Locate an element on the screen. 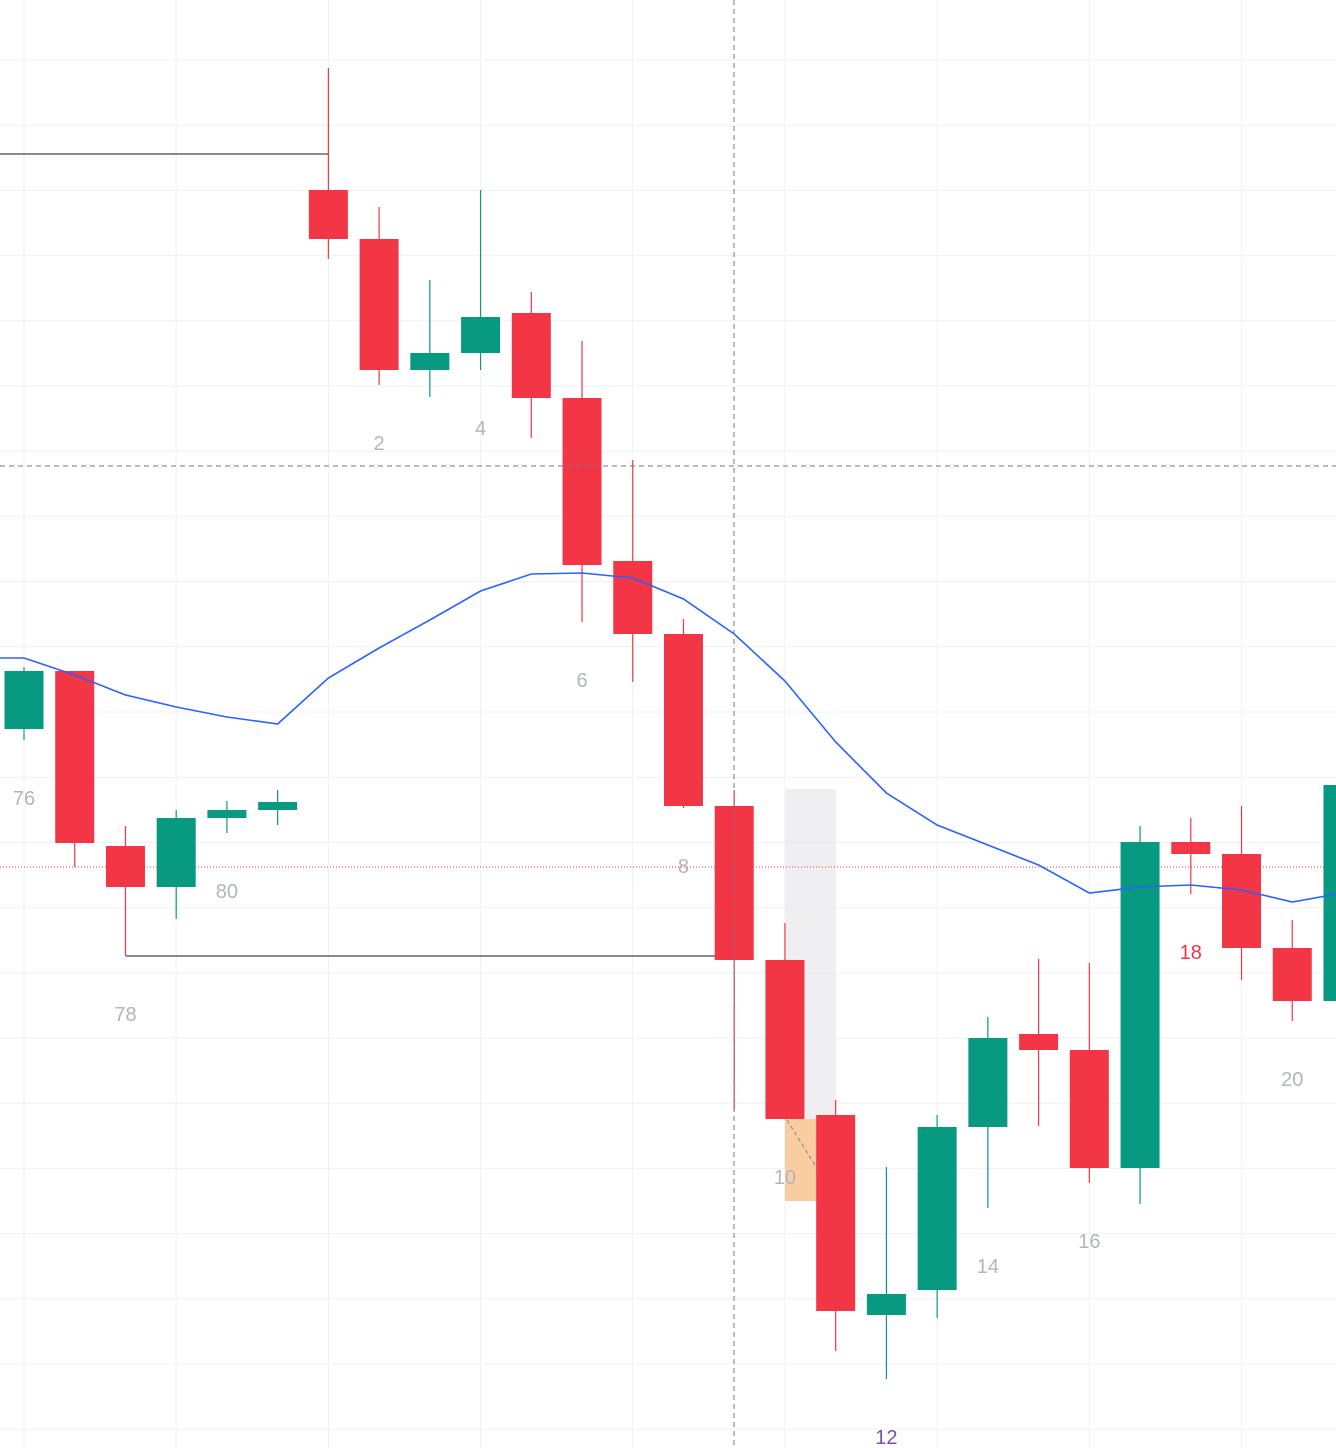 Image resolution: width=1336 pixels, height=1448 pixels. projection-box is located at coordinates (801, 1160).